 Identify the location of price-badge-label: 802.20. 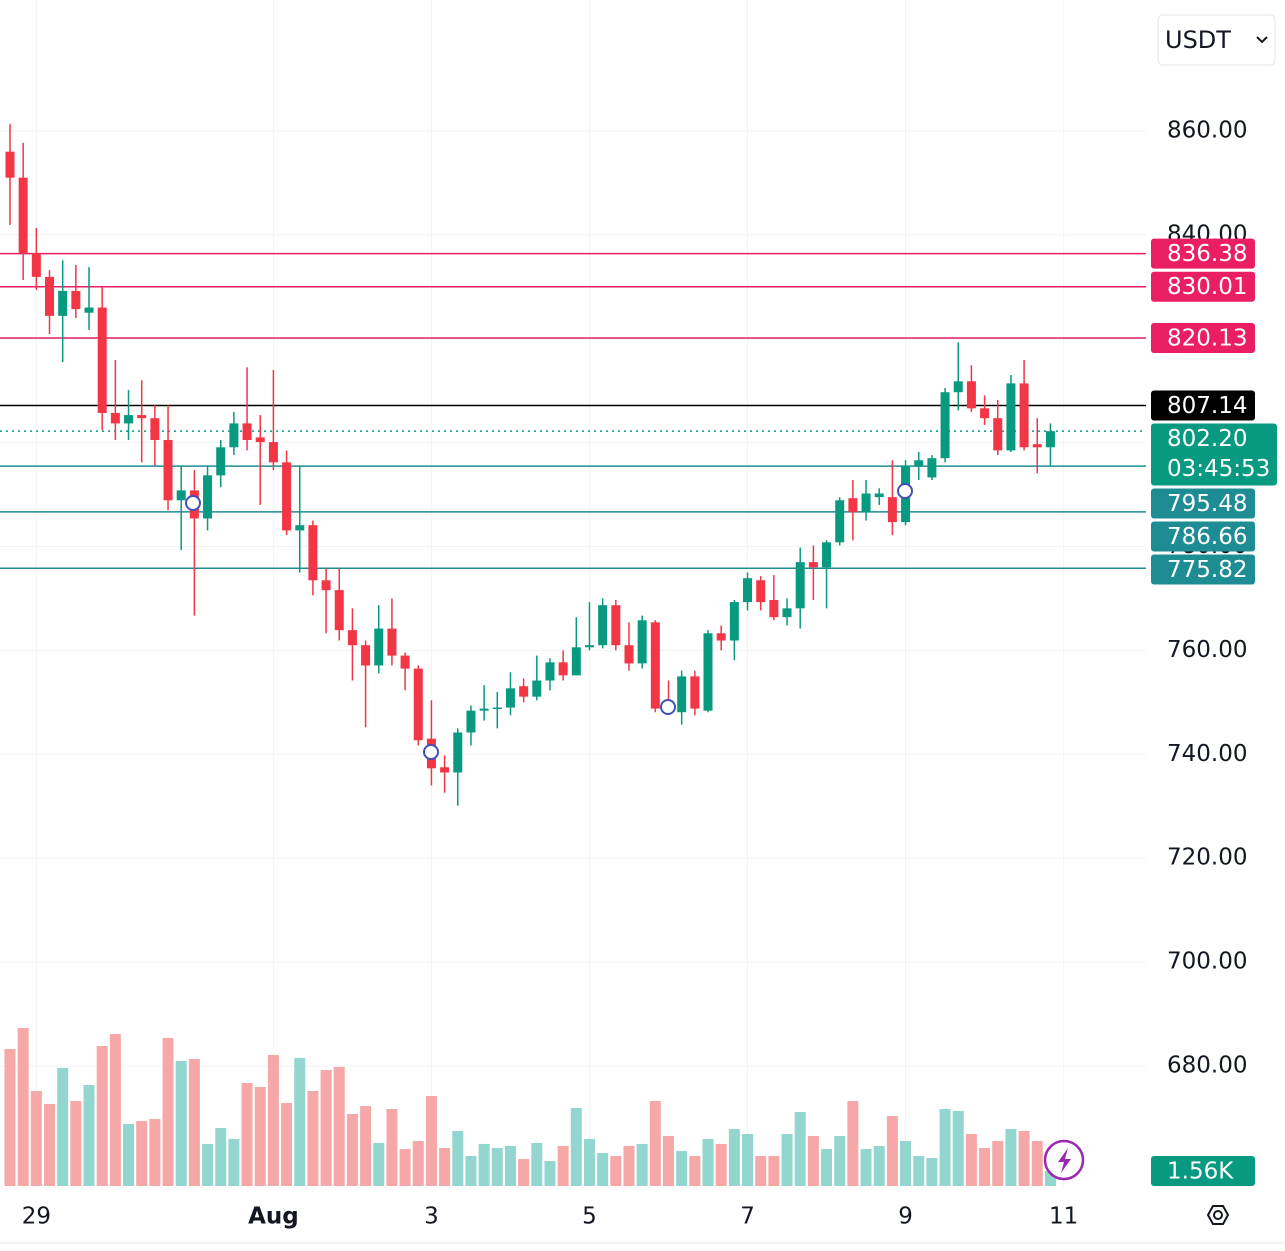
(1207, 439).